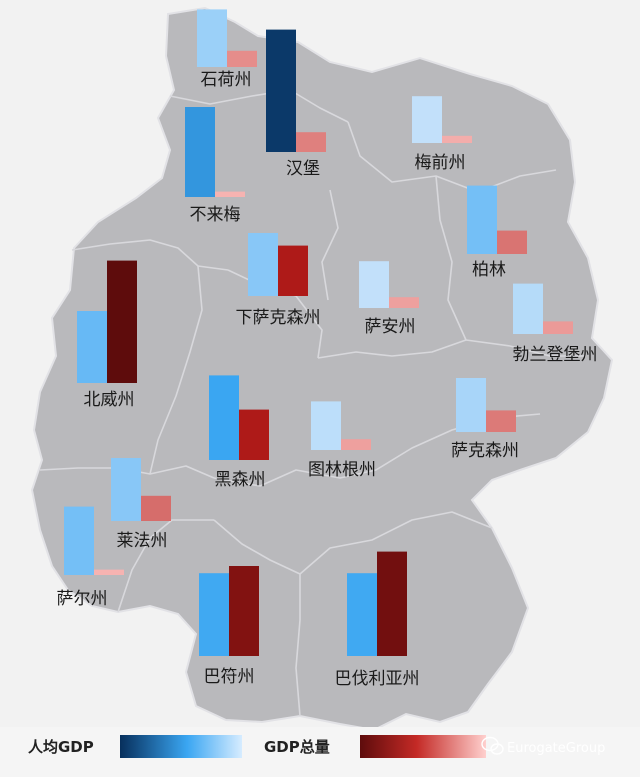  What do you see at coordinates (440, 163) in the screenshot?
I see `state-label-2: 梅前州` at bounding box center [440, 163].